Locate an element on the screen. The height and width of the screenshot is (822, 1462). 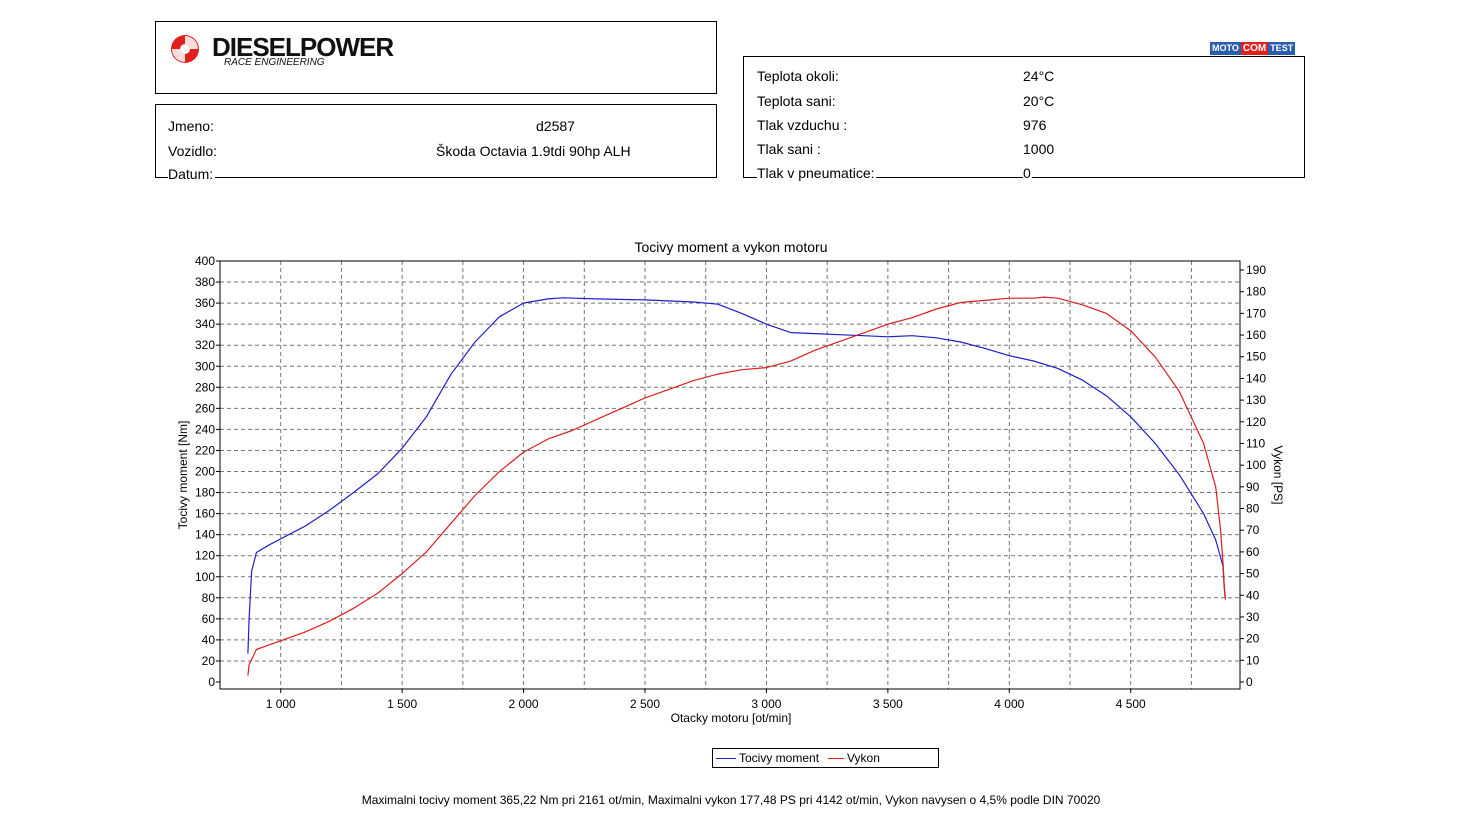
y-left-tick-label: 40 is located at coordinates (209, 640).